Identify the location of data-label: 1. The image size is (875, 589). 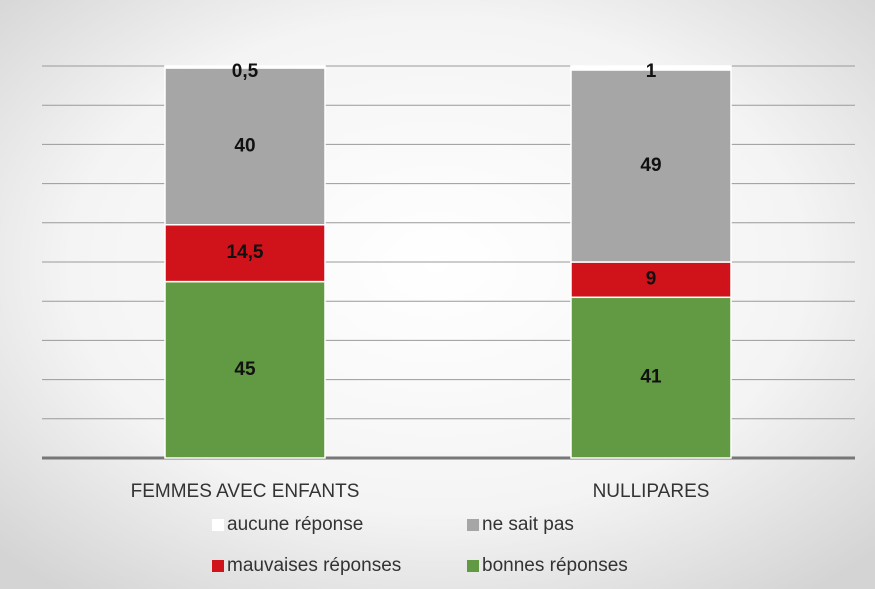
(651, 71).